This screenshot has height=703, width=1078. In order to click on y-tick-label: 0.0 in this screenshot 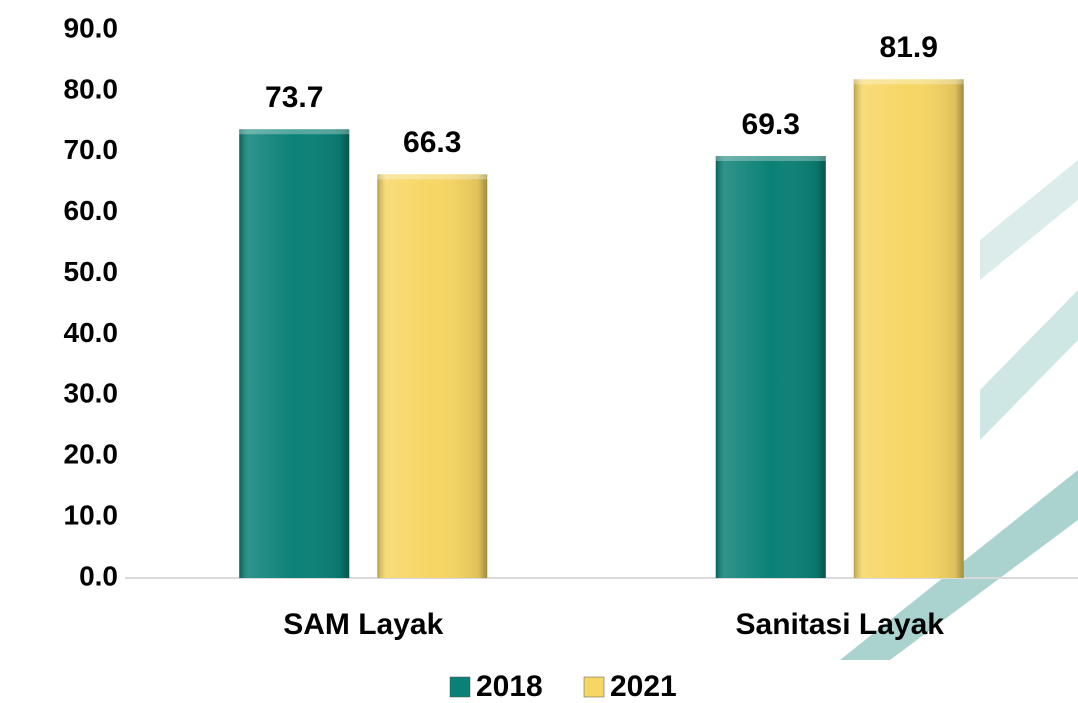, I will do `click(98, 575)`.